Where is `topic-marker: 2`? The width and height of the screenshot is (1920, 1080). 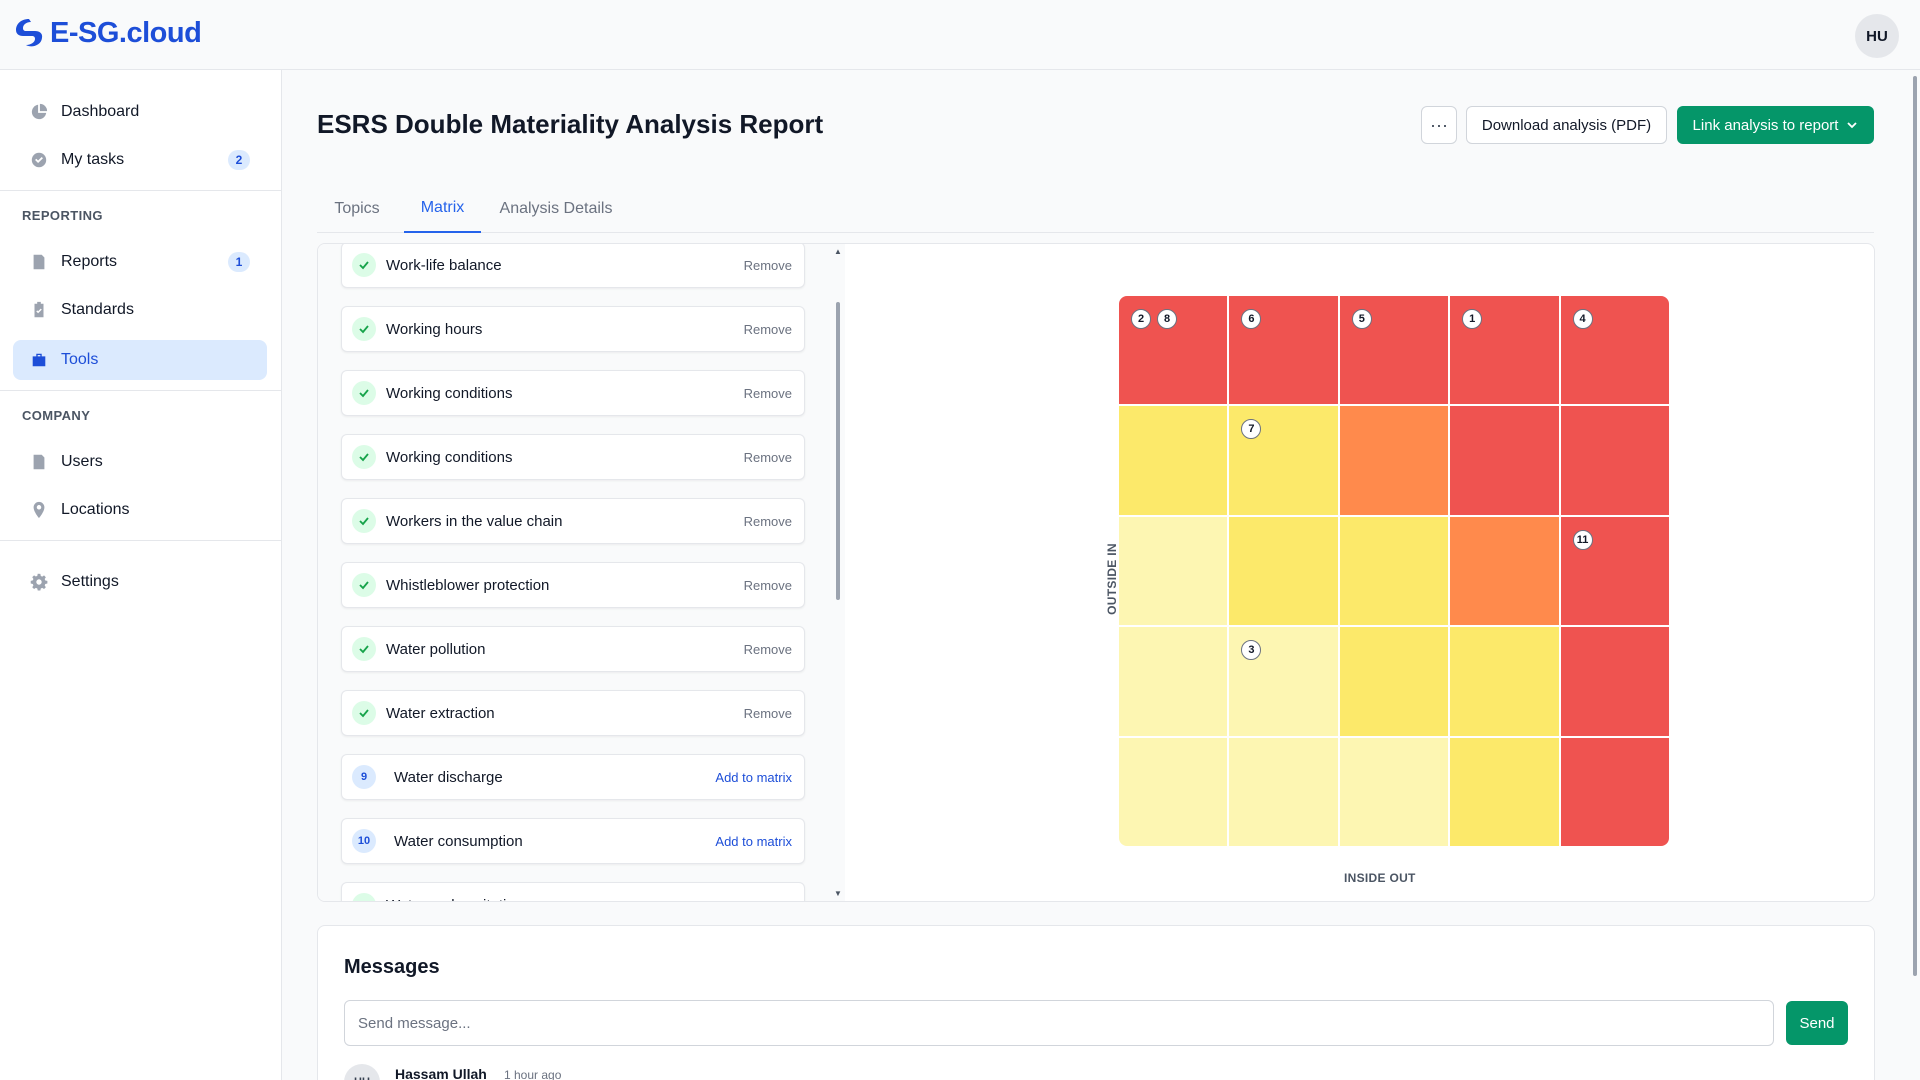 topic-marker: 2 is located at coordinates (1141, 319).